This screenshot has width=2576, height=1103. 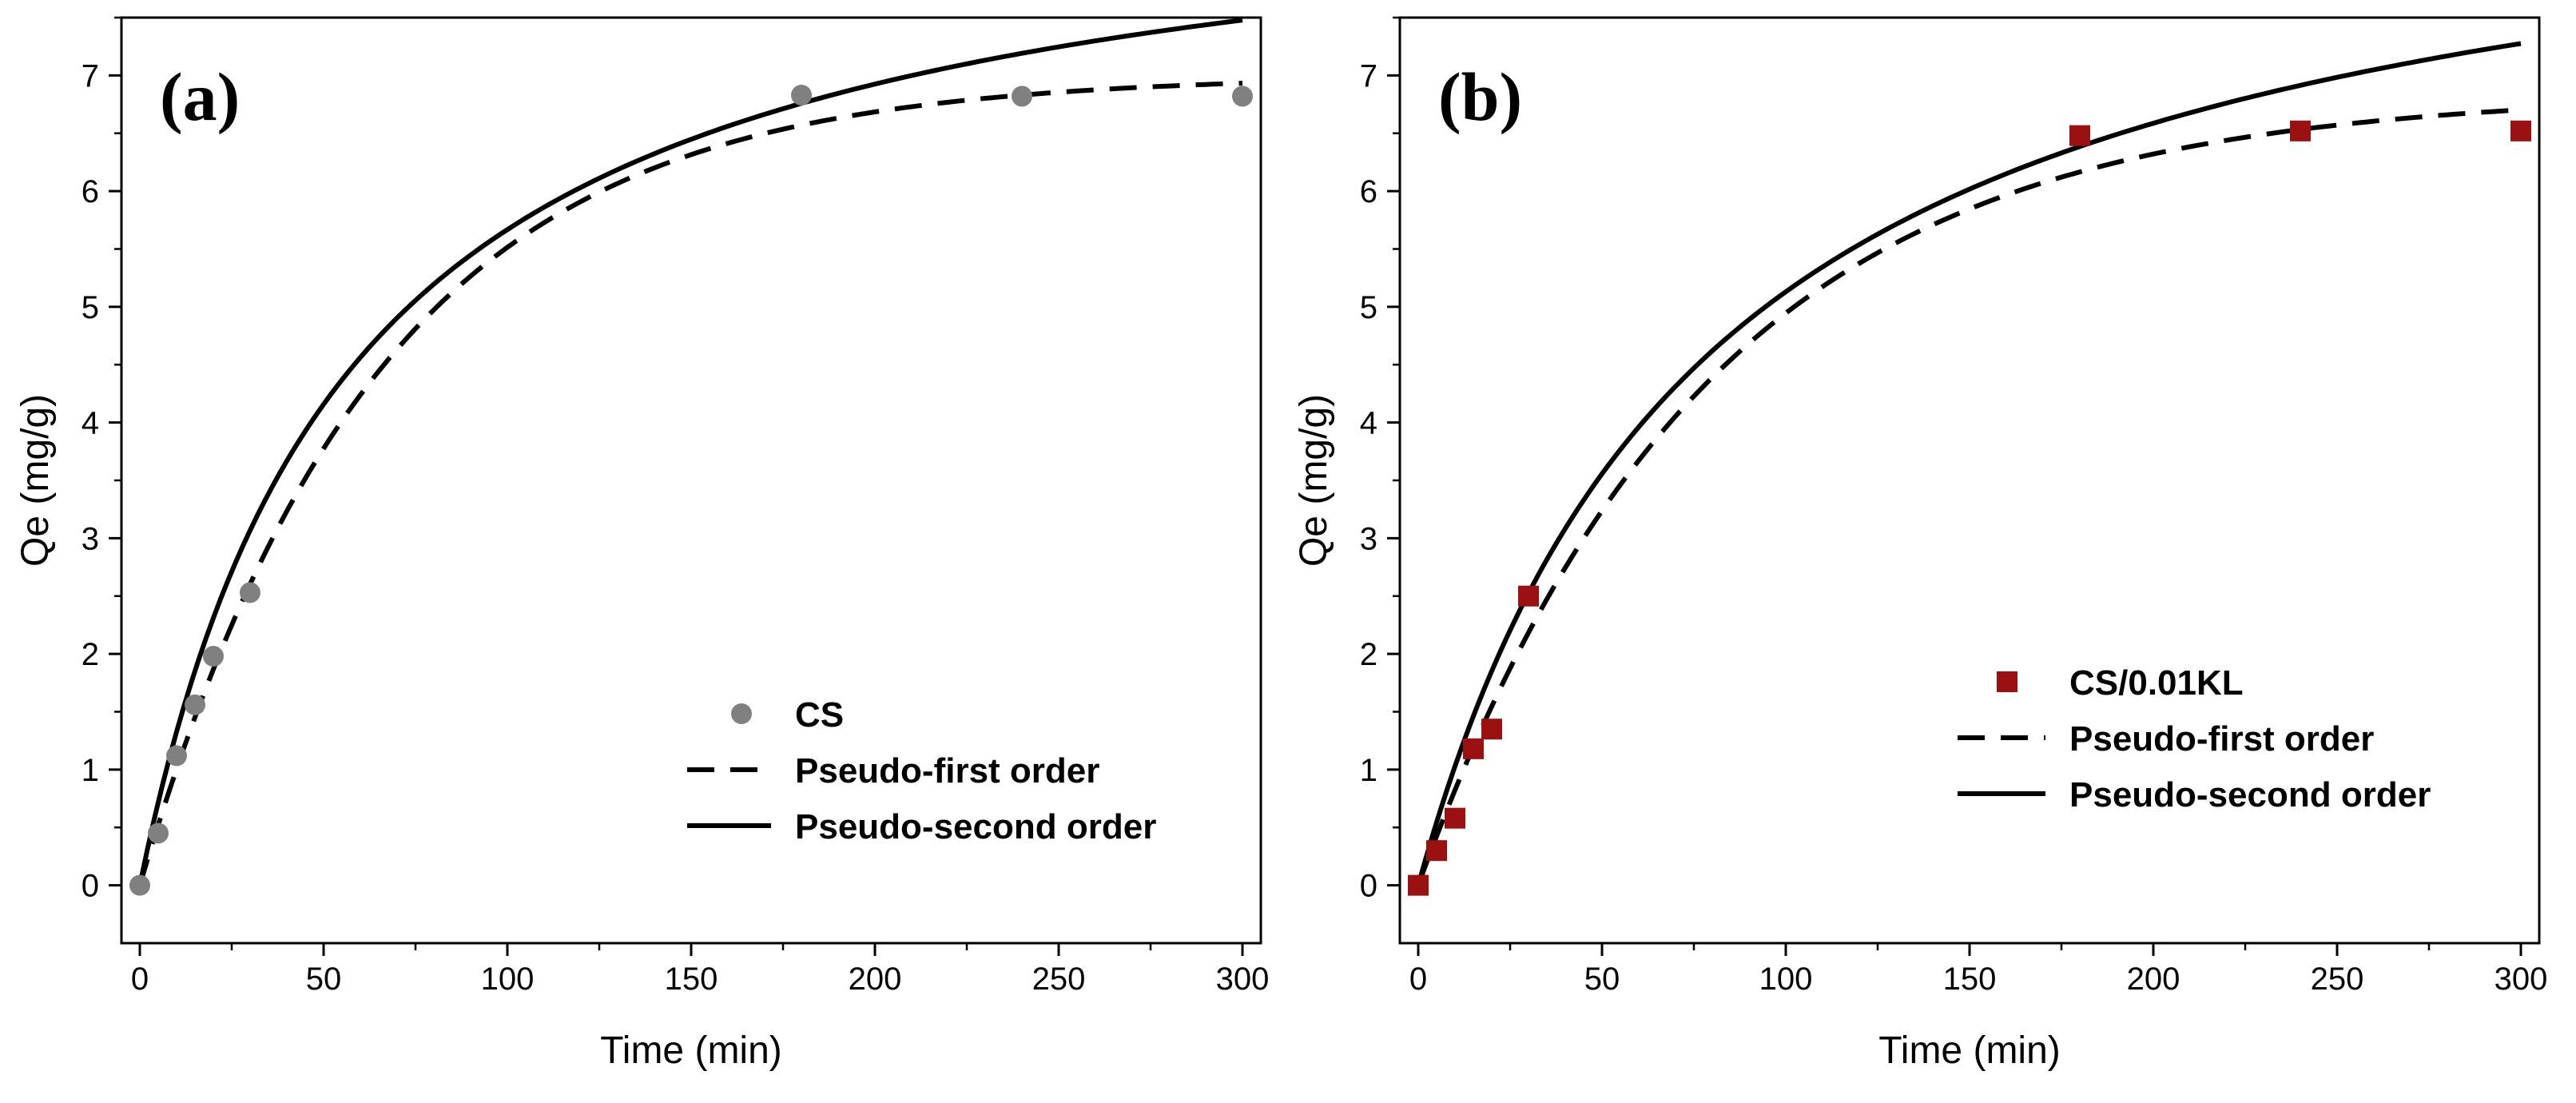 I want to click on legend: CS Pseudo-first order Pseudo-second order, so click(x=922, y=770).